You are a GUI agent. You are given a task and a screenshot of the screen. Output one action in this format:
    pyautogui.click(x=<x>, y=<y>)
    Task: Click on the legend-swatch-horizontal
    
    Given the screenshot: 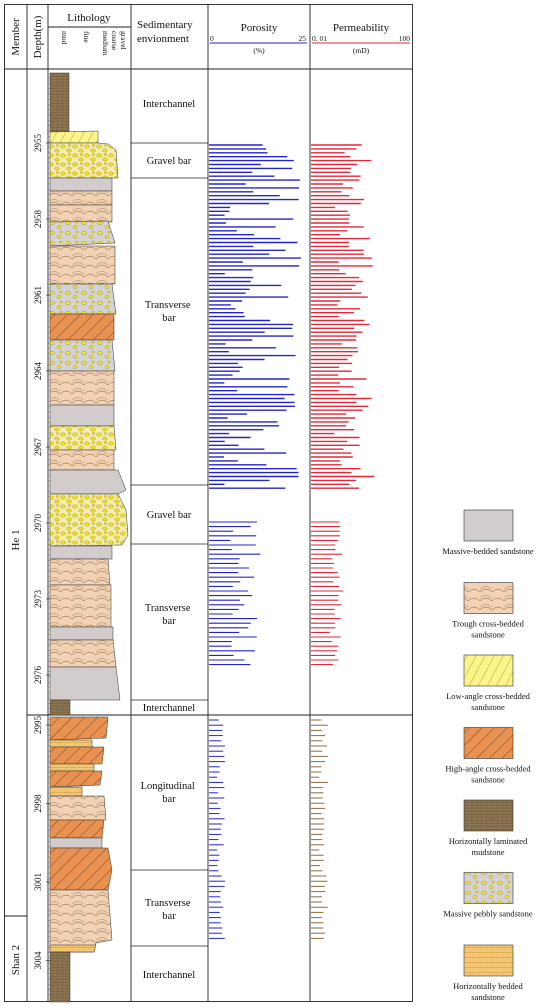 What is the action you would take?
    pyautogui.click(x=488, y=960)
    